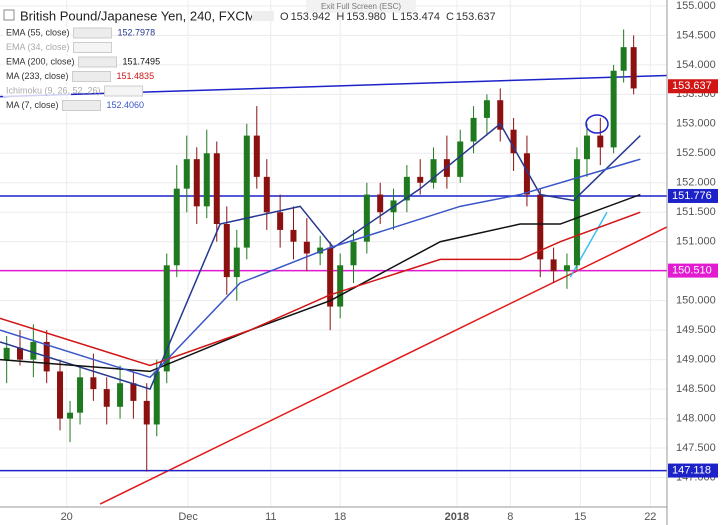  I want to click on legend-entry: MA (233, close), so click(37, 76).